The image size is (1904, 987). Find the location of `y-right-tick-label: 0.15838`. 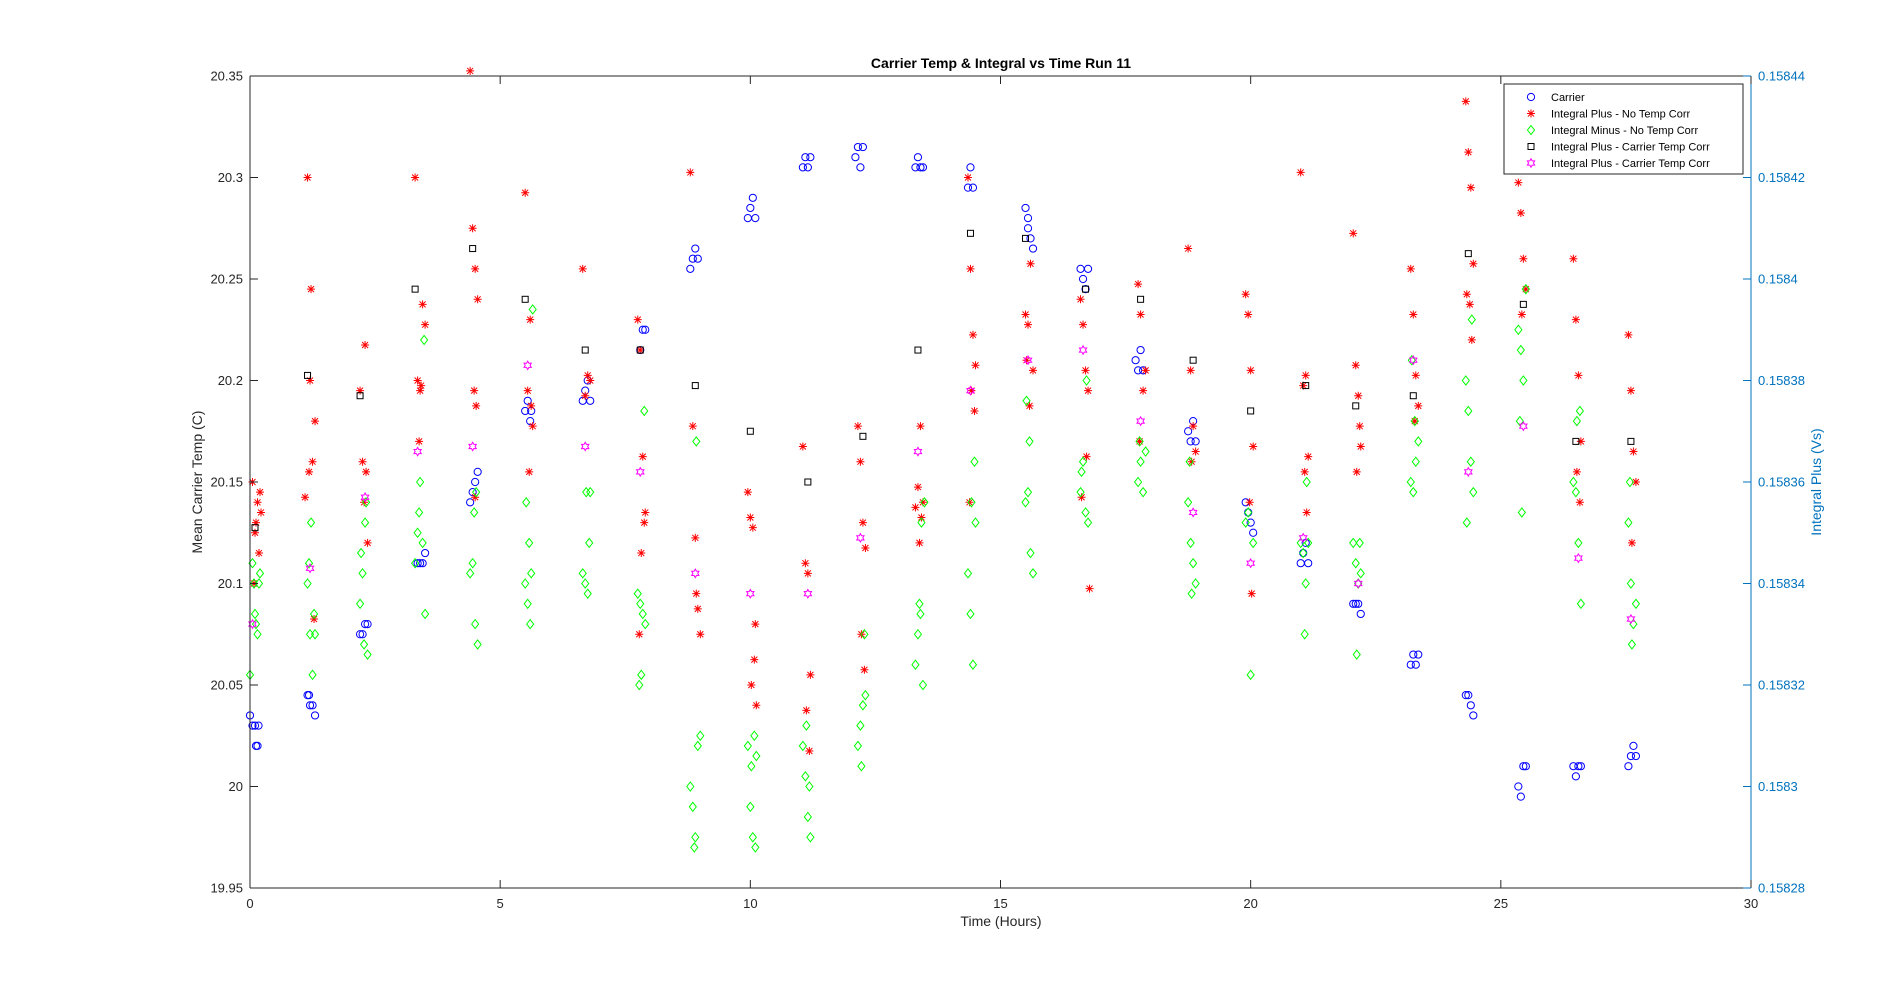

y-right-tick-label: 0.15838 is located at coordinates (1781, 380).